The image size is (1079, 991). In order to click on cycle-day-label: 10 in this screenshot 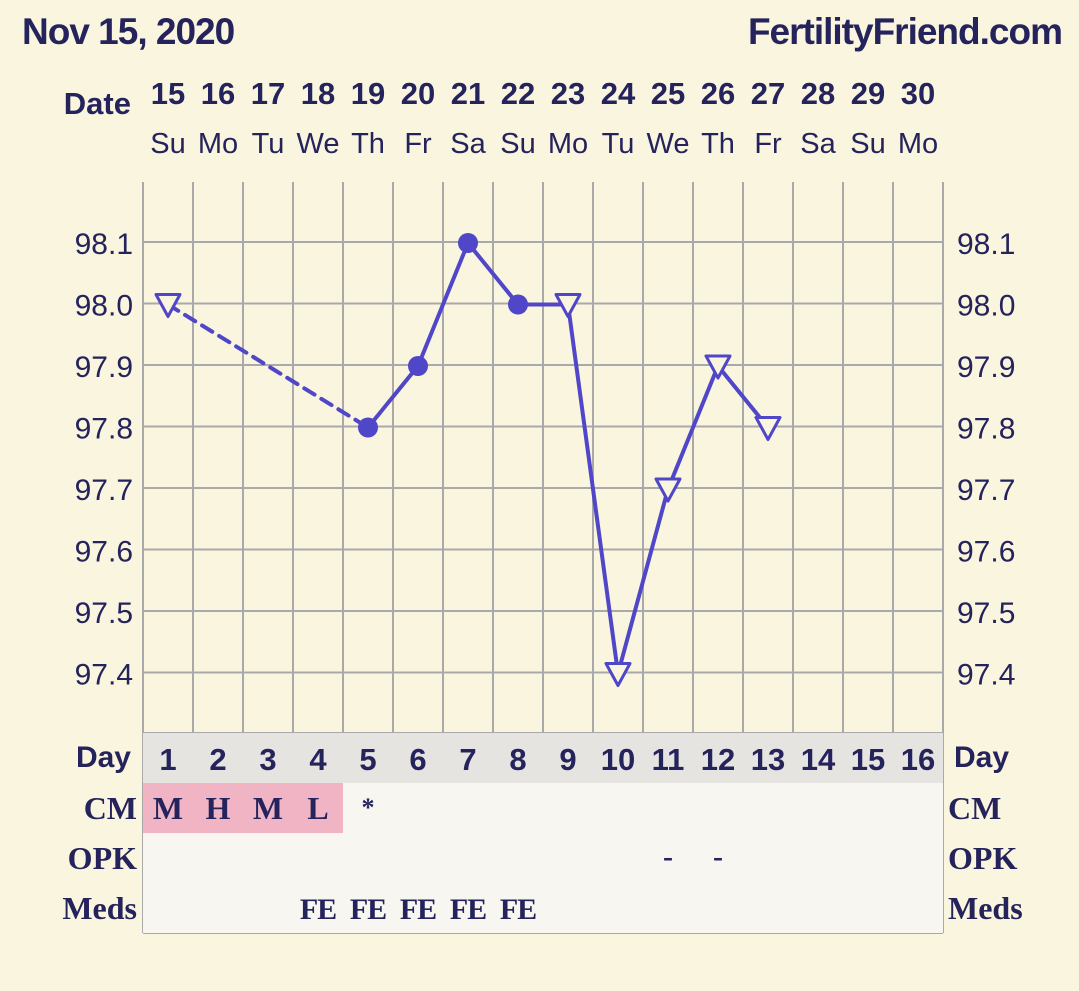, I will do `click(618, 759)`.